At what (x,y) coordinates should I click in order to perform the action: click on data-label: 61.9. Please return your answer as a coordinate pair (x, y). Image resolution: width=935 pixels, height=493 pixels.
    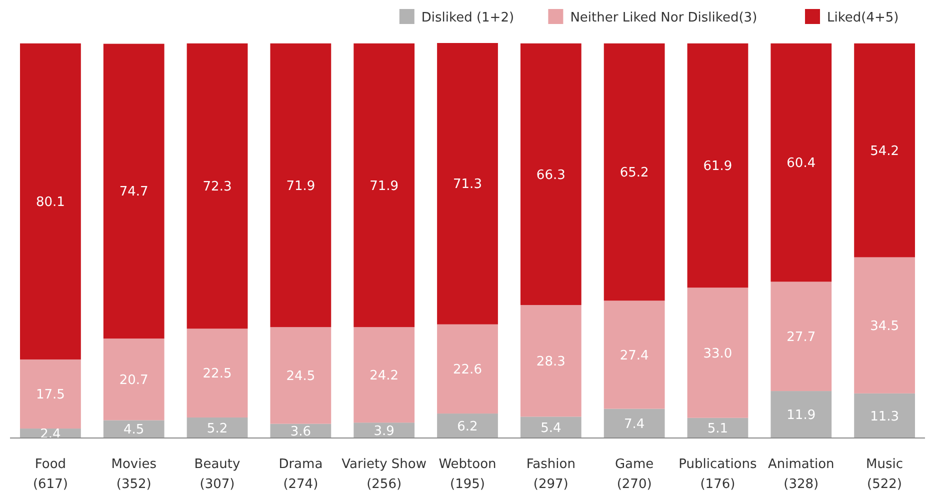
    Looking at the image, I should click on (717, 166).